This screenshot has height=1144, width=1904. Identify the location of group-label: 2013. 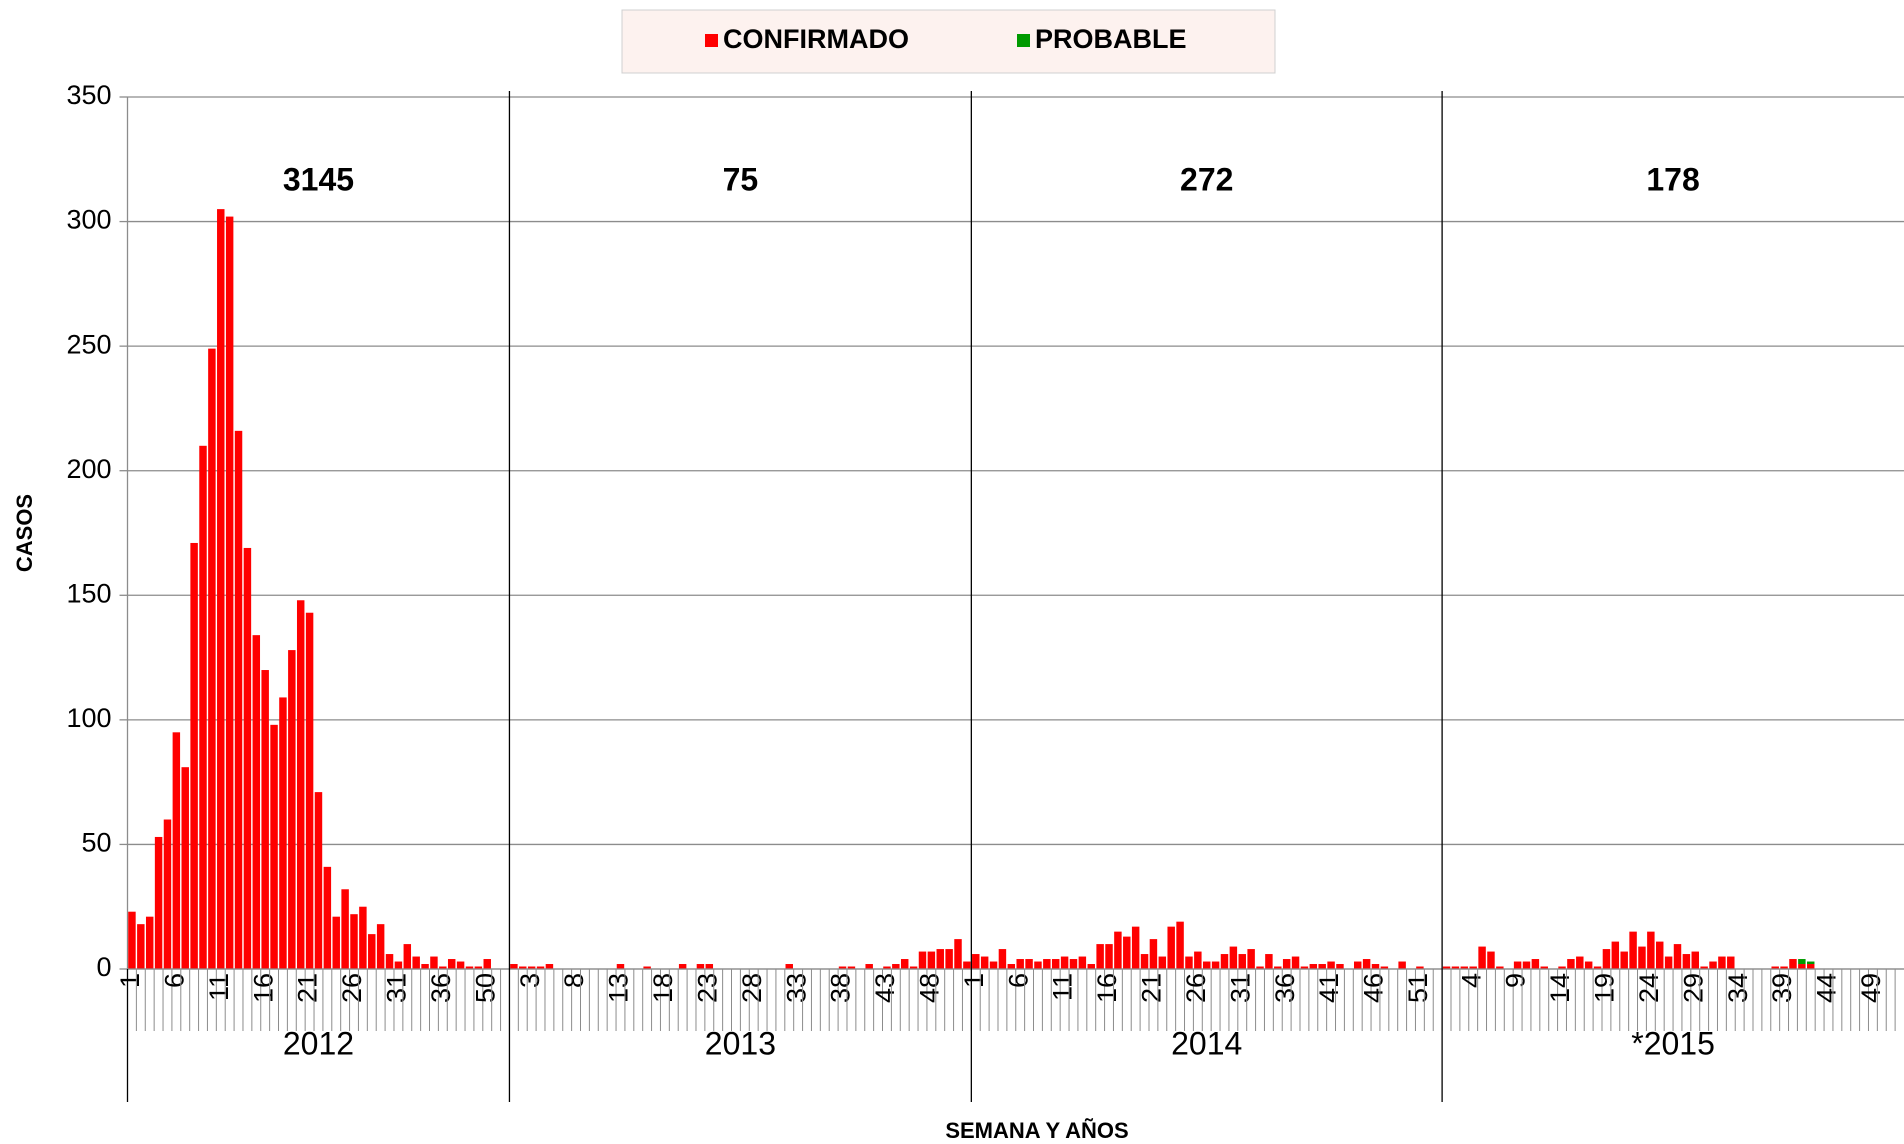
(740, 1043).